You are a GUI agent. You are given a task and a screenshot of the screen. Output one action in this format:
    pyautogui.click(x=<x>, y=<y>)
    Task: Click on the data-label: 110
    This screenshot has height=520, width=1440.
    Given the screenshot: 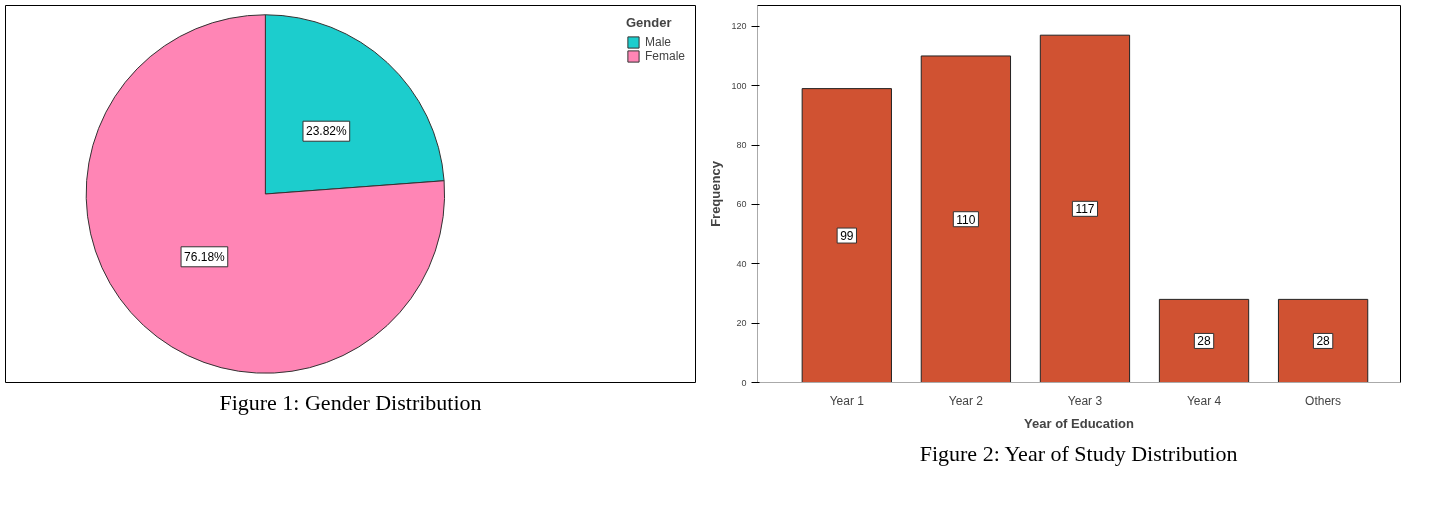 What is the action you would take?
    pyautogui.click(x=966, y=219)
    